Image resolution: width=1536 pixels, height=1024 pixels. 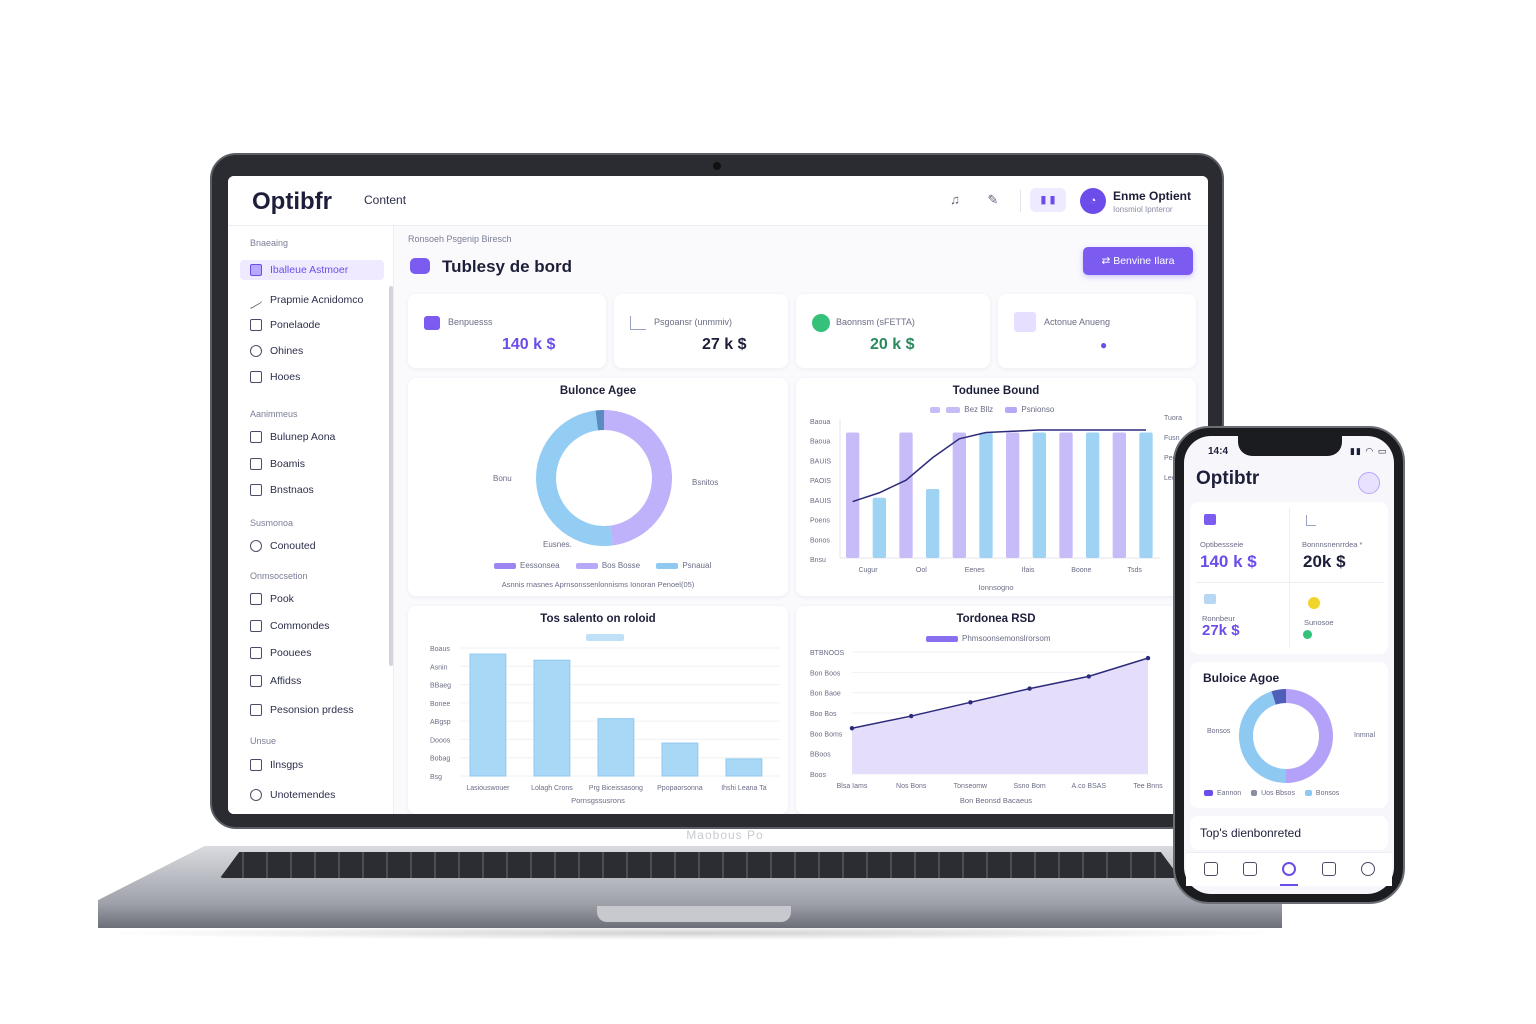 What do you see at coordinates (440, 686) in the screenshot?
I see `y-tick-label: BBaeg` at bounding box center [440, 686].